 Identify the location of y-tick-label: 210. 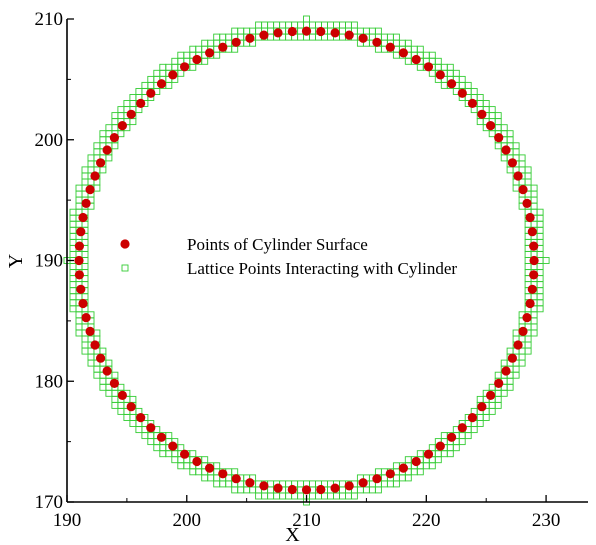
(49, 19).